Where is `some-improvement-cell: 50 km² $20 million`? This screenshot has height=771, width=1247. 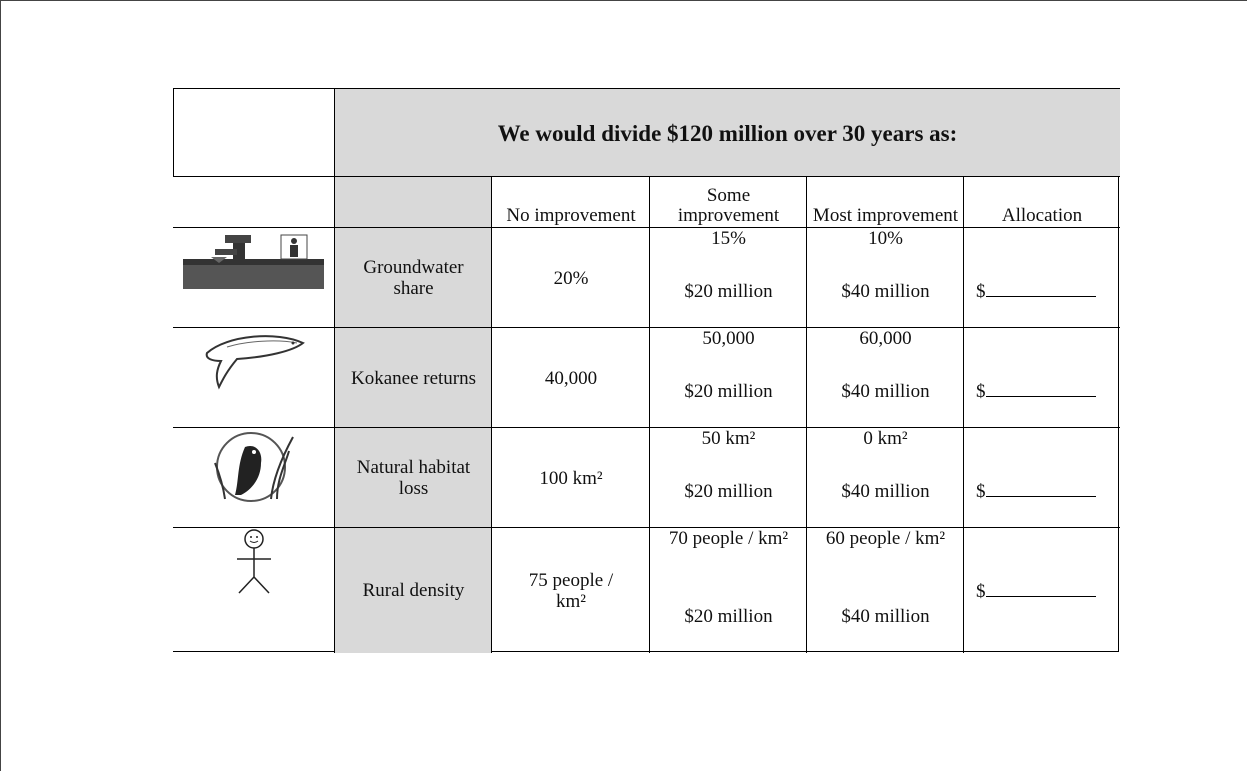
some-improvement-cell: 50 km² $20 million is located at coordinates (728, 477).